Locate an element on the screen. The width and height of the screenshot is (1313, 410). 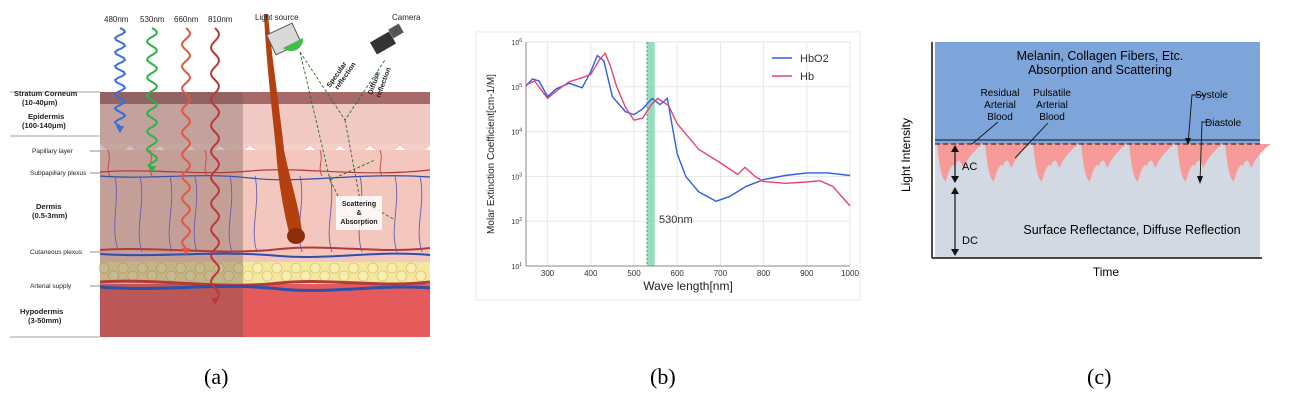
x-tick-label: 600 is located at coordinates (678, 273).